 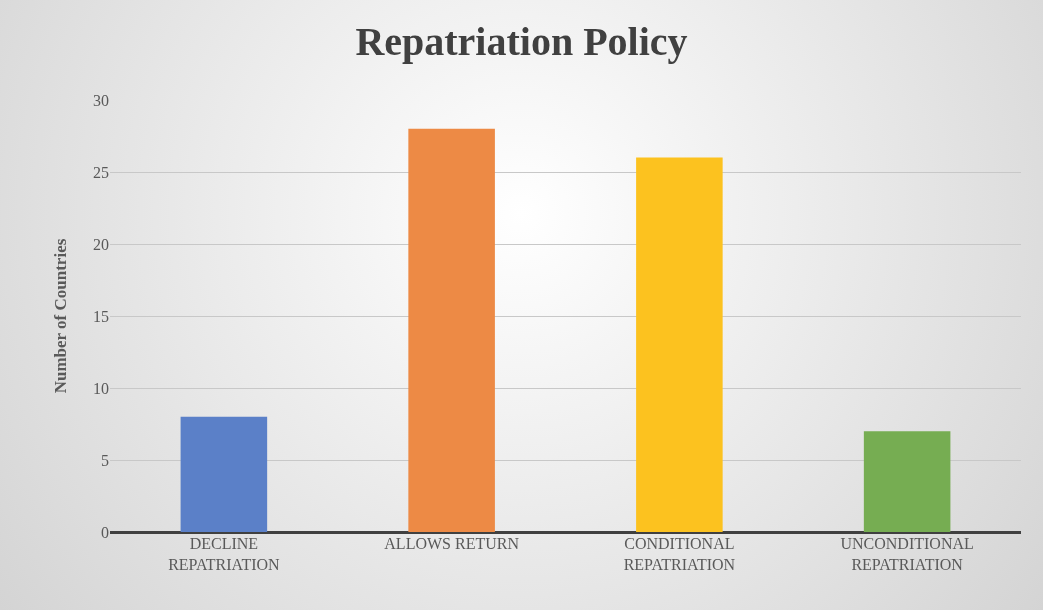 What do you see at coordinates (101, 100) in the screenshot?
I see `y-tick-label: 30` at bounding box center [101, 100].